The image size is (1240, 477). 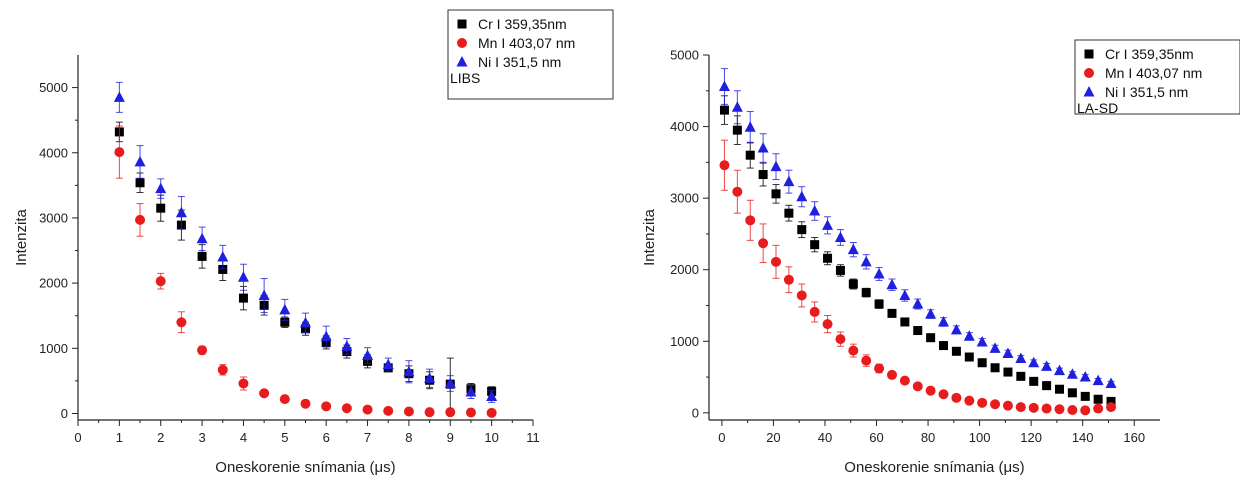 What do you see at coordinates (519, 62) in the screenshot?
I see `legend-label: Ni I 351,5 nm` at bounding box center [519, 62].